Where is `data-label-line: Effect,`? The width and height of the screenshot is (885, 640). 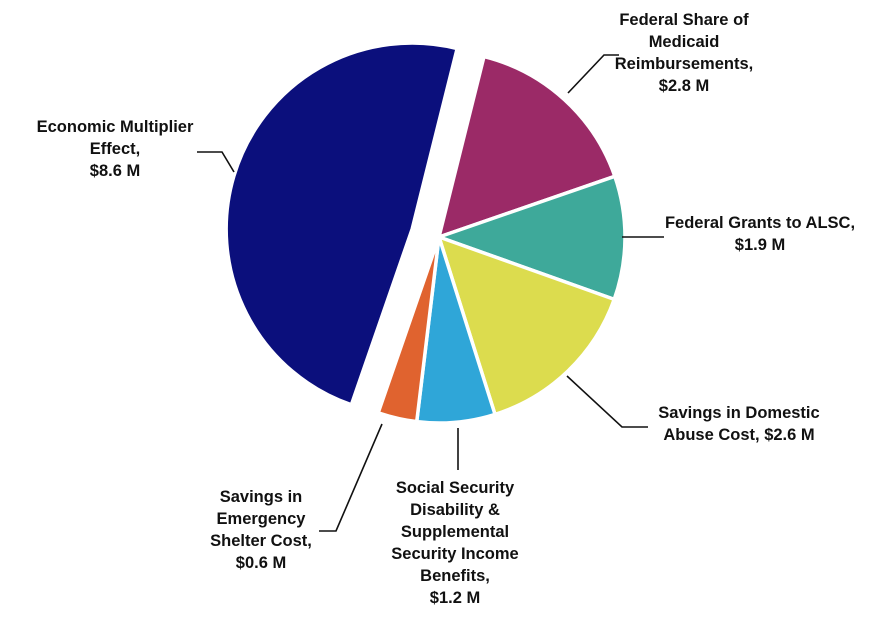
data-label-line: Effect, is located at coordinates (115, 149).